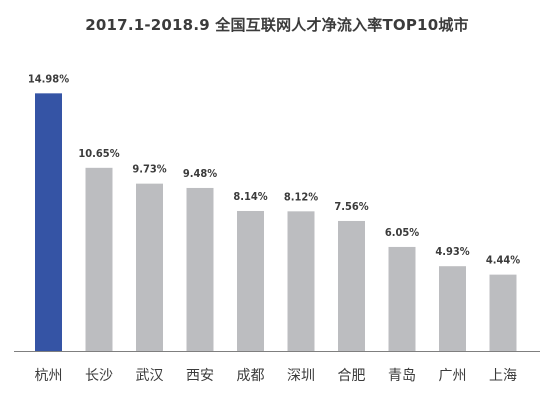  I want to click on data-label: 7.56%, so click(351, 206).